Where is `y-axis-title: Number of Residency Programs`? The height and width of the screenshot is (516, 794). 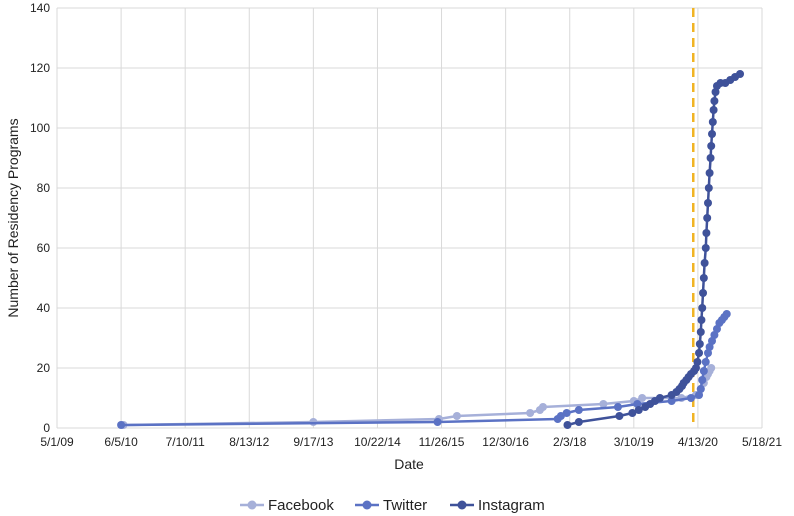 y-axis-title: Number of Residency Programs is located at coordinates (13, 217).